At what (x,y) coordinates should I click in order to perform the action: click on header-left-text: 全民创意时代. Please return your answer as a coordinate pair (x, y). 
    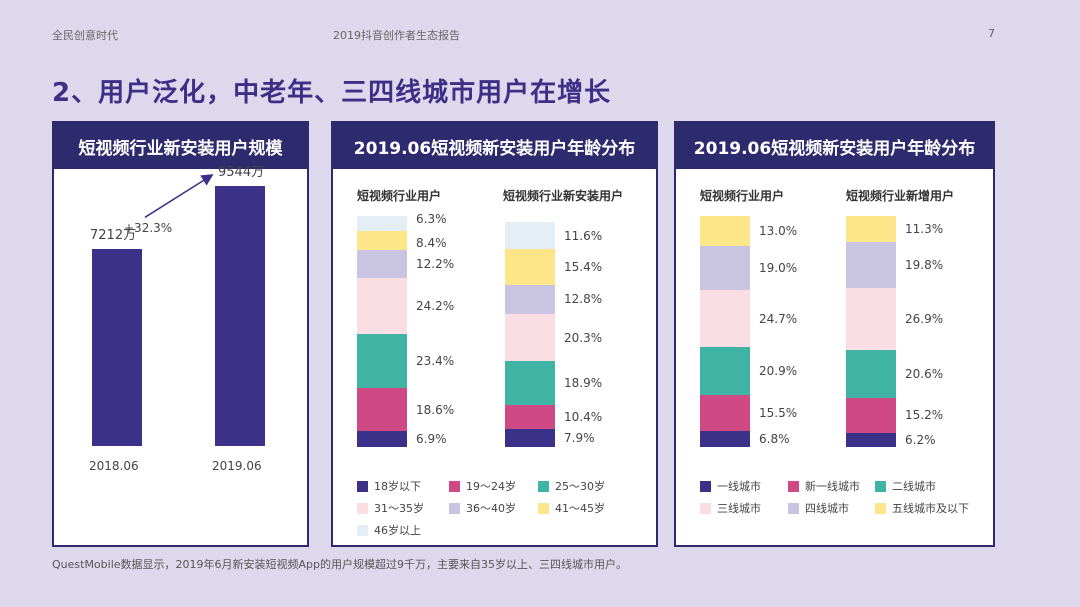
    Looking at the image, I should click on (85, 35).